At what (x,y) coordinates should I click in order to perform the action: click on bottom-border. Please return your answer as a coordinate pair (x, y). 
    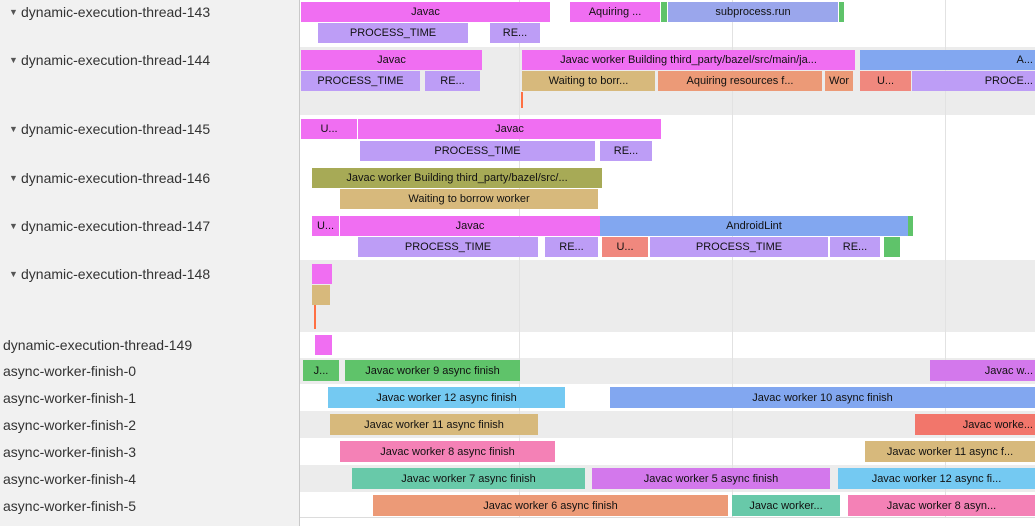
    Looking at the image, I should click on (517, 517).